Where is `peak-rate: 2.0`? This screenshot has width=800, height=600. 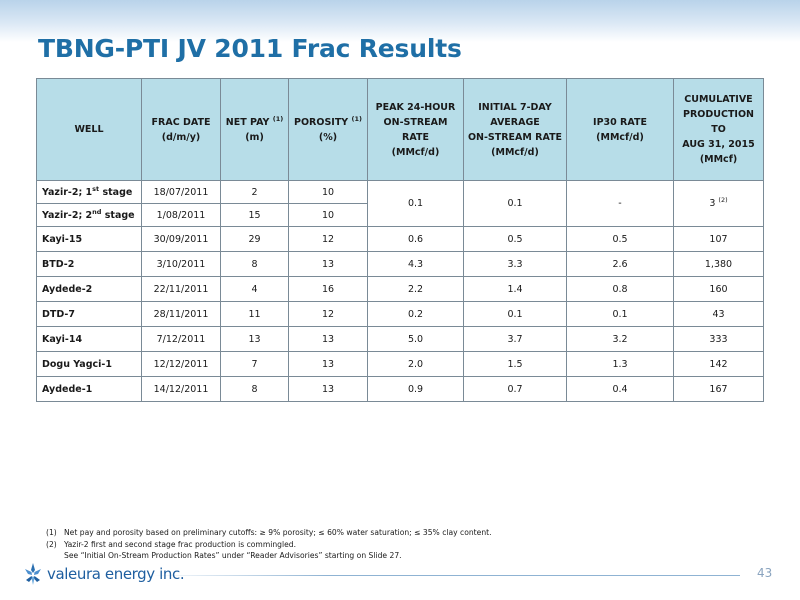
peak-rate: 2.0 is located at coordinates (415, 364).